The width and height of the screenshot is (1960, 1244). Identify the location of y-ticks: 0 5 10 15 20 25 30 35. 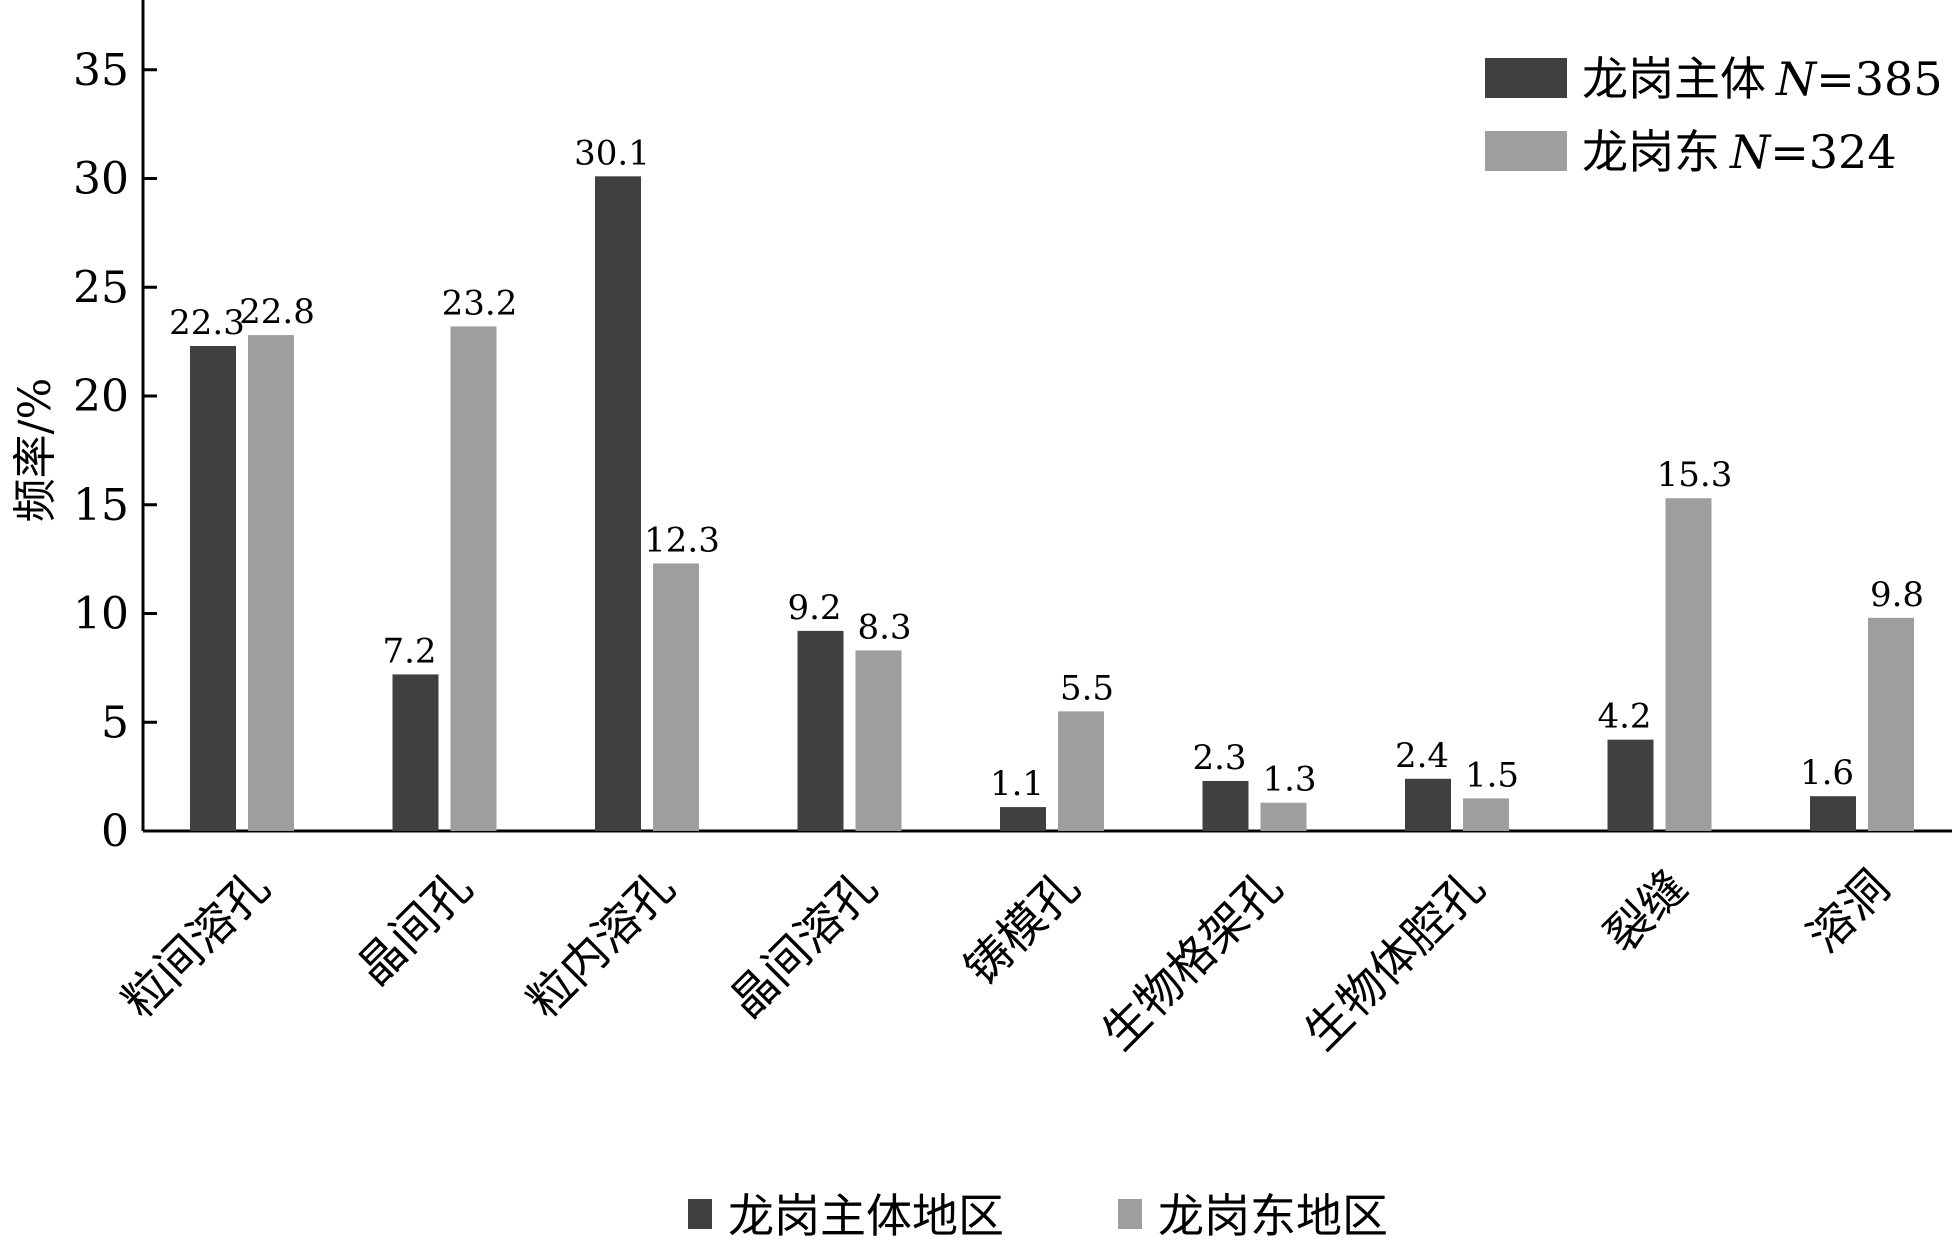
(115, 451).